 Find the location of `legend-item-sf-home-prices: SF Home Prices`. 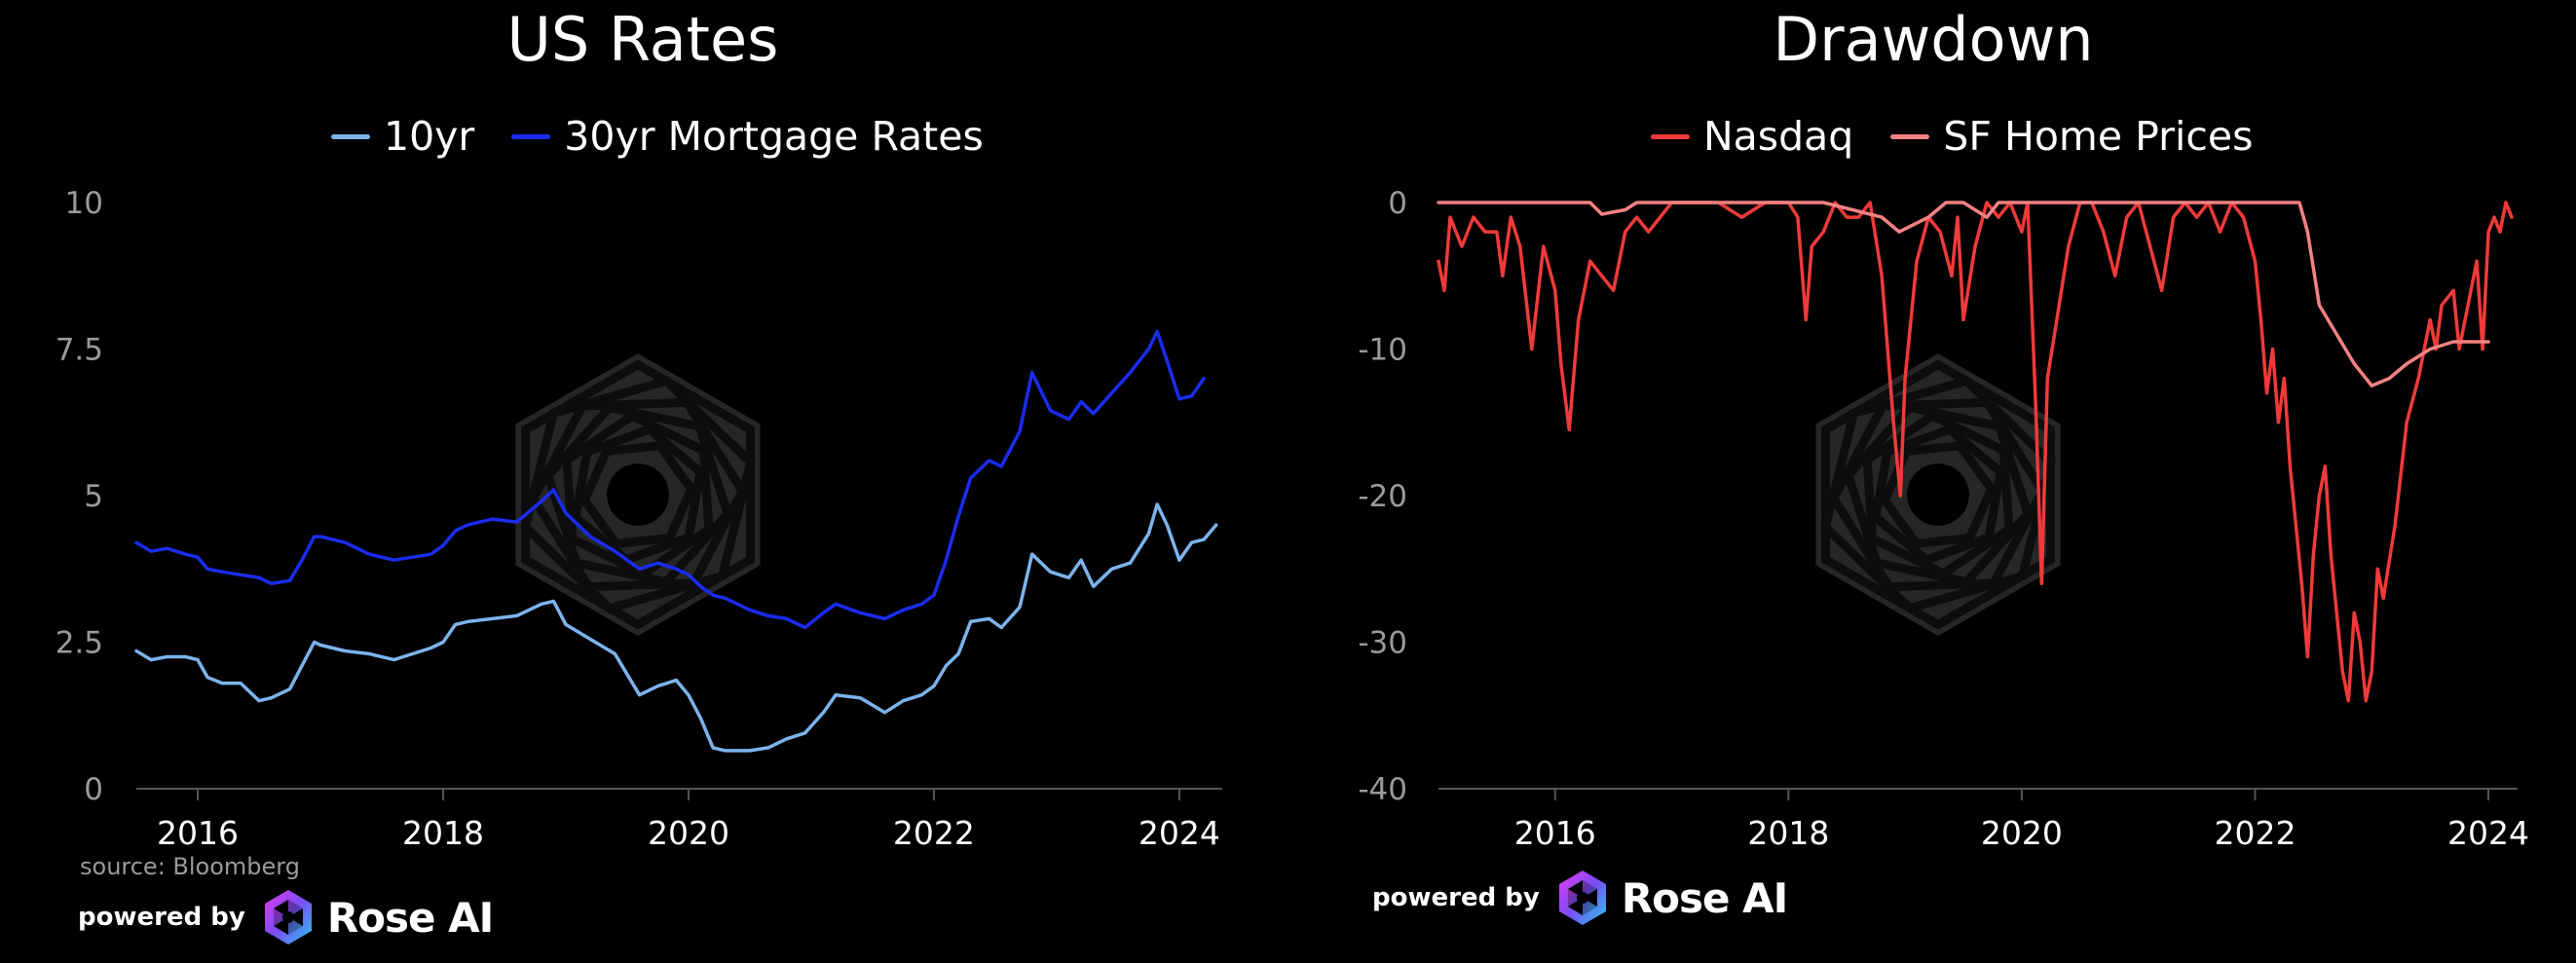

legend-item-sf-home-prices: SF Home Prices is located at coordinates (2071, 136).